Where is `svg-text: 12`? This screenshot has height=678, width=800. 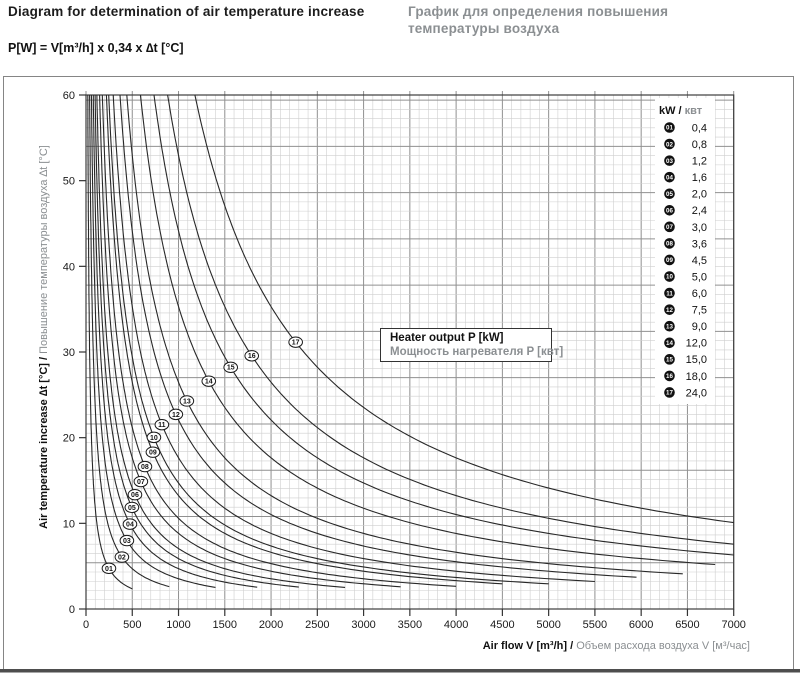
svg-text: 12 is located at coordinates (669, 310).